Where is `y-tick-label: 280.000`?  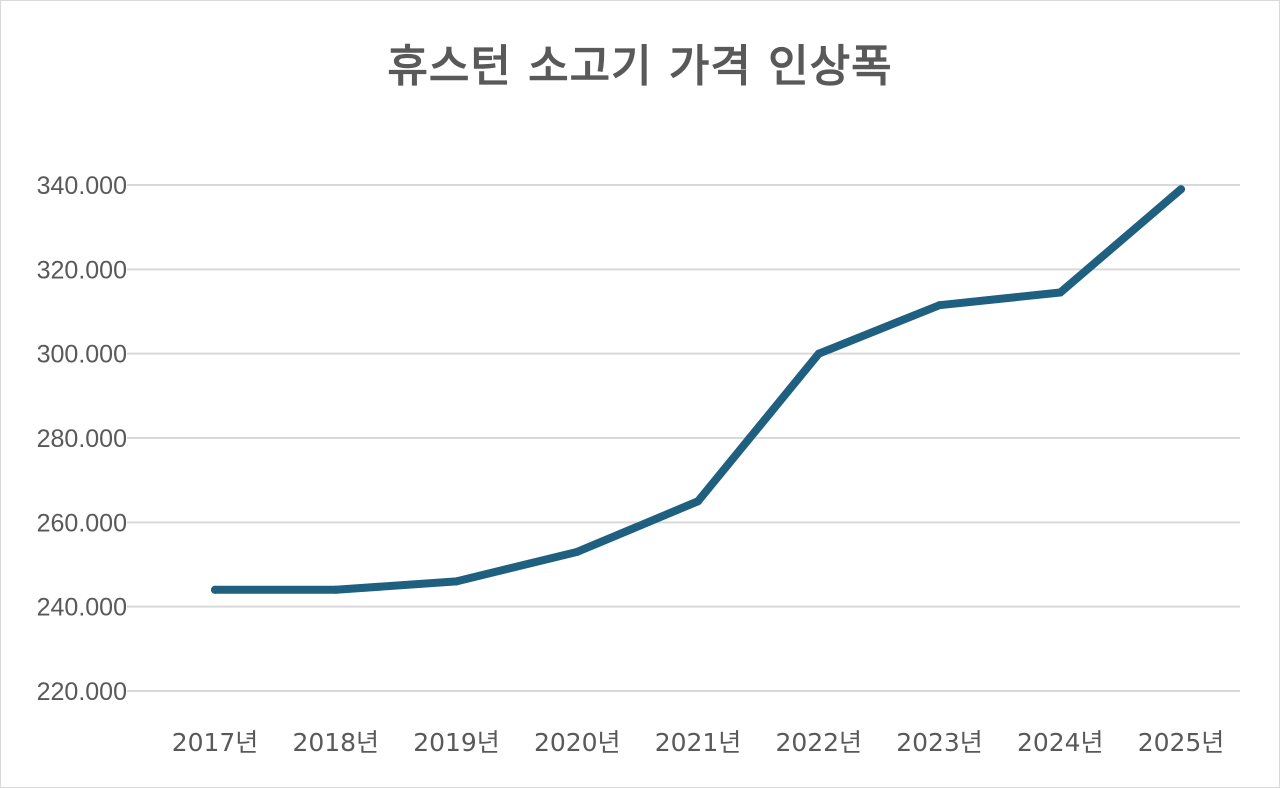
y-tick-label: 280.000 is located at coordinates (82, 439).